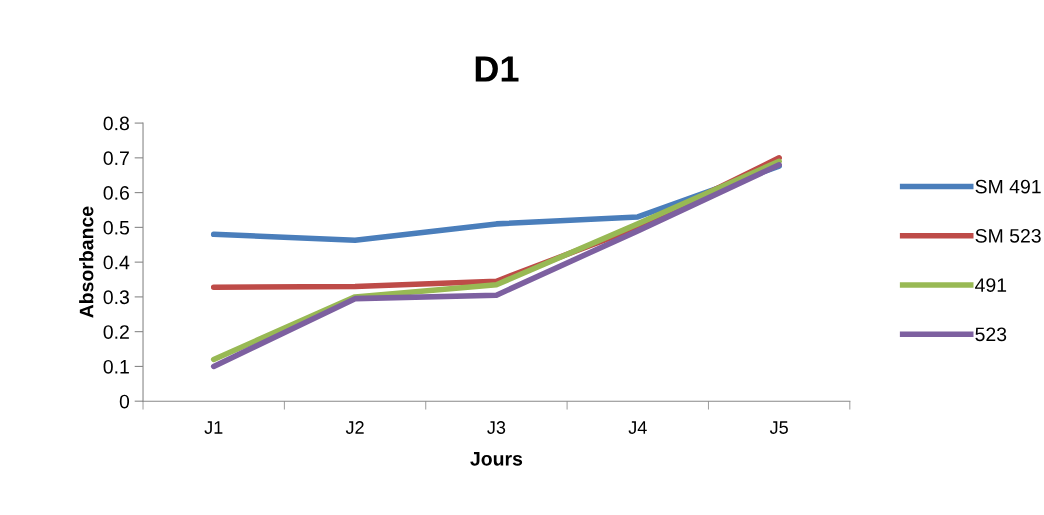 The height and width of the screenshot is (515, 1044). I want to click on y-tick-label: 0.4, so click(116, 262).